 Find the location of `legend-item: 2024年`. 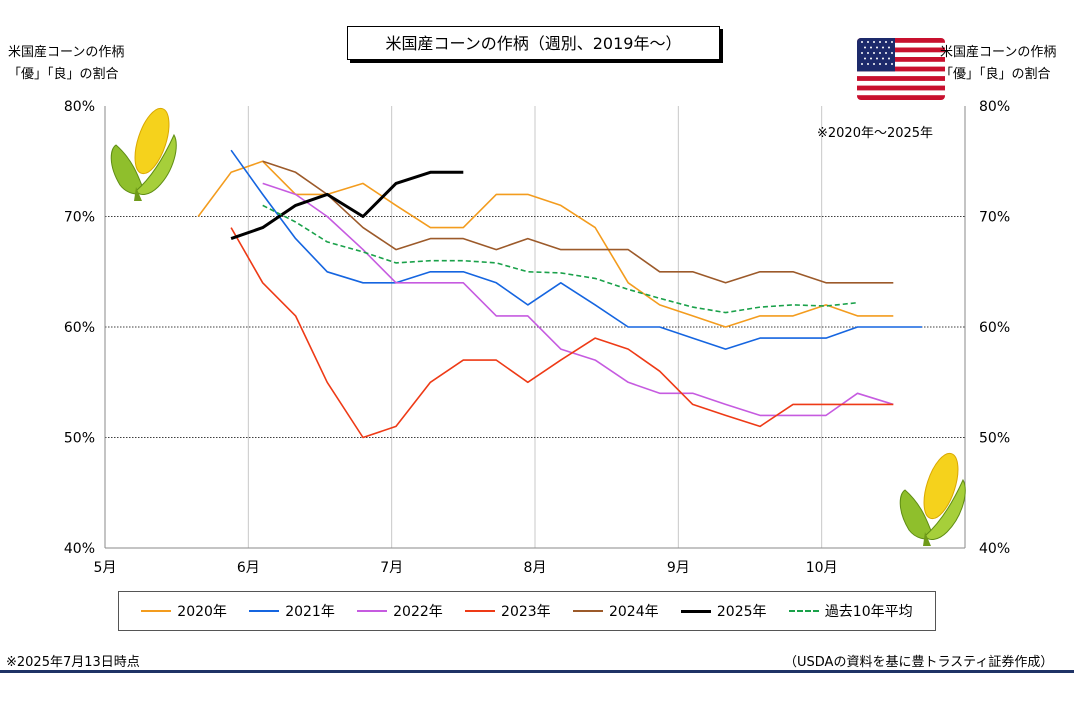

legend-item: 2024年 is located at coordinates (615, 611).